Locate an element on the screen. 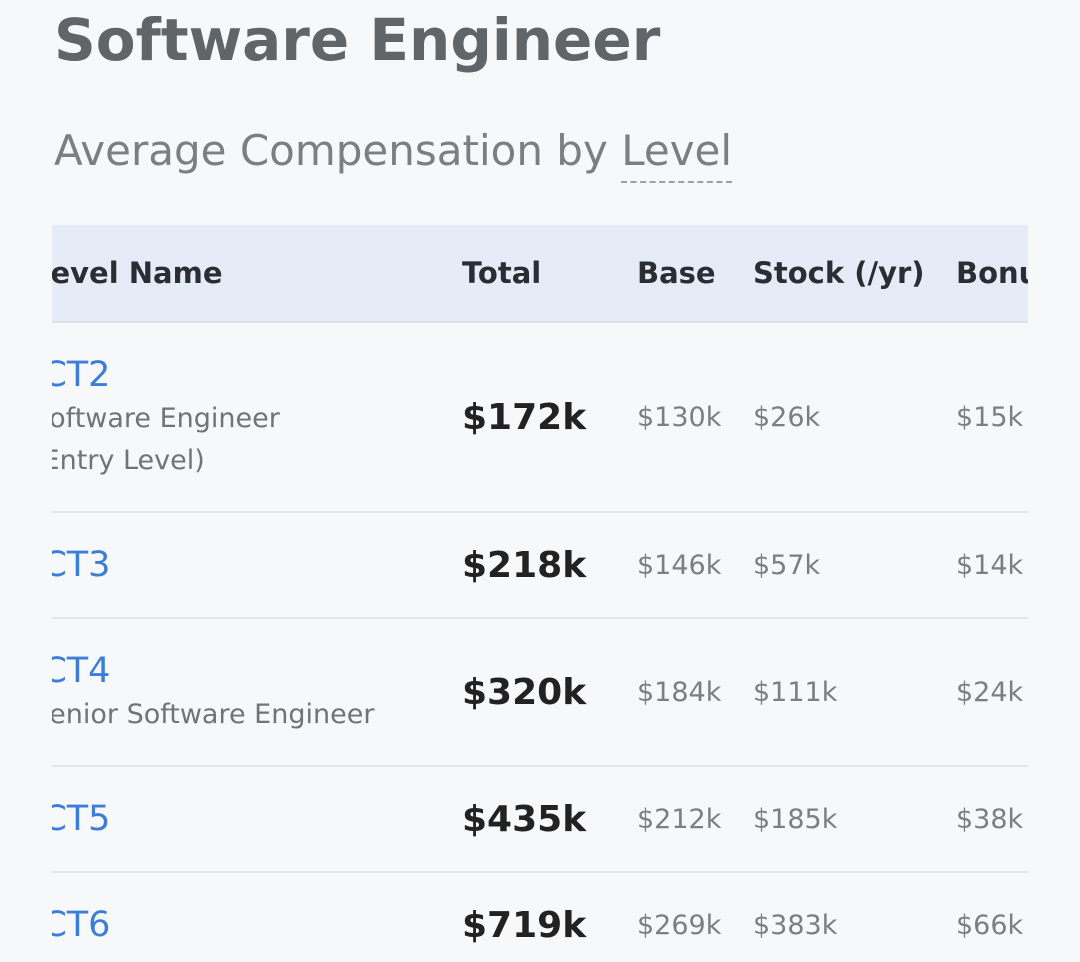 This screenshot has width=1080, height=962. stock-value: $383k is located at coordinates (795, 925).